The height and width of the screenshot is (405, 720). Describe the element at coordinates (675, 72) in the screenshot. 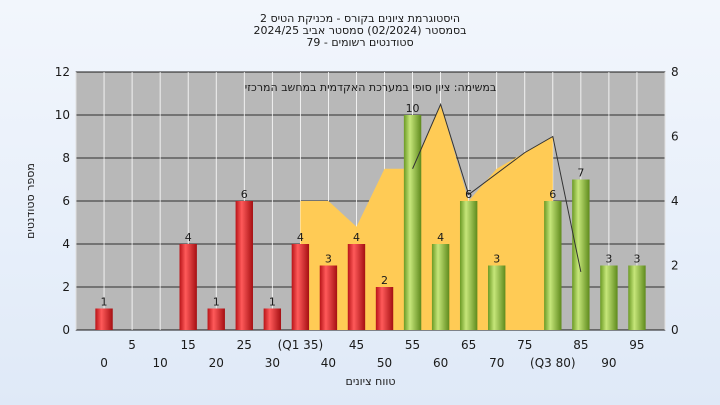

I see `y2-tick-label: 8` at that location.